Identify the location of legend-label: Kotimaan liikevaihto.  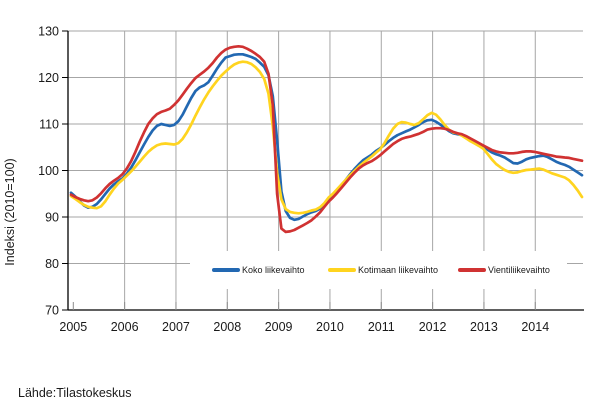
(398, 270).